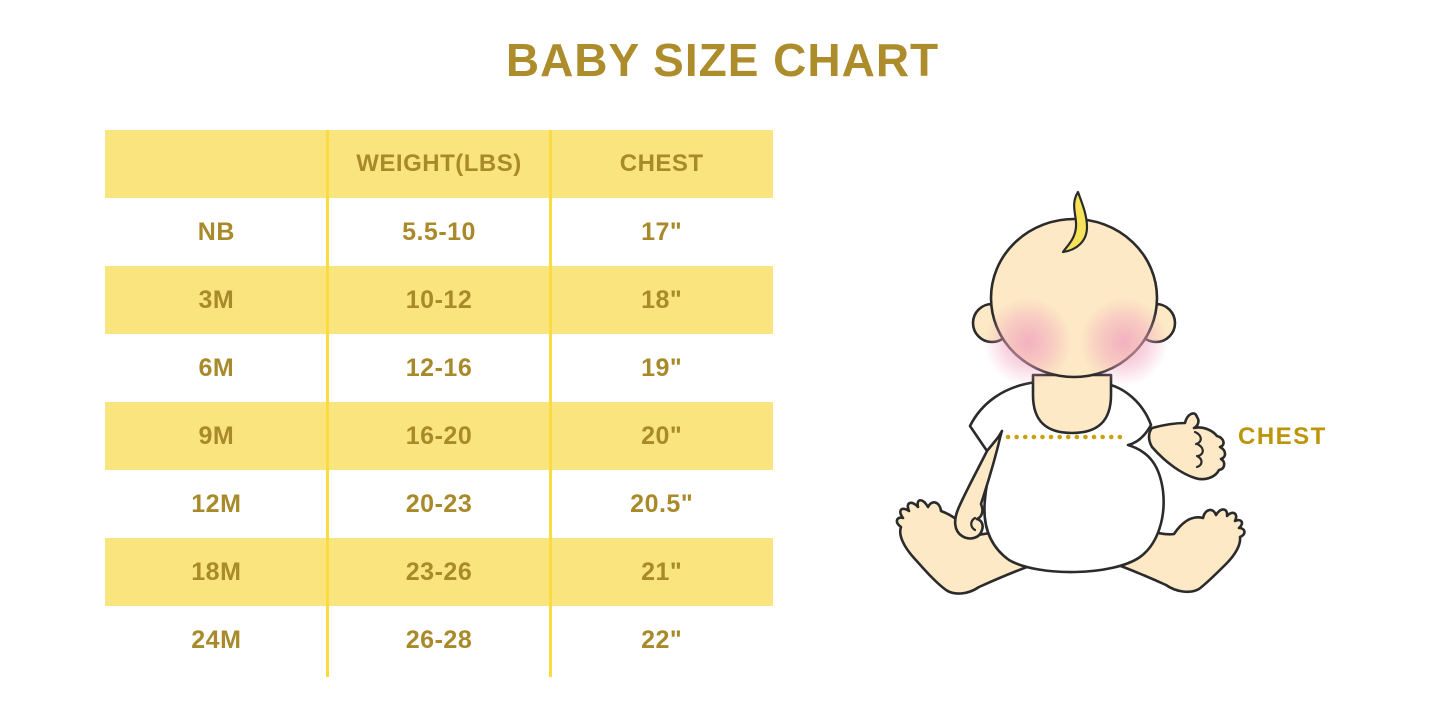  What do you see at coordinates (662, 503) in the screenshot?
I see `chest-cell: 20.5"` at bounding box center [662, 503].